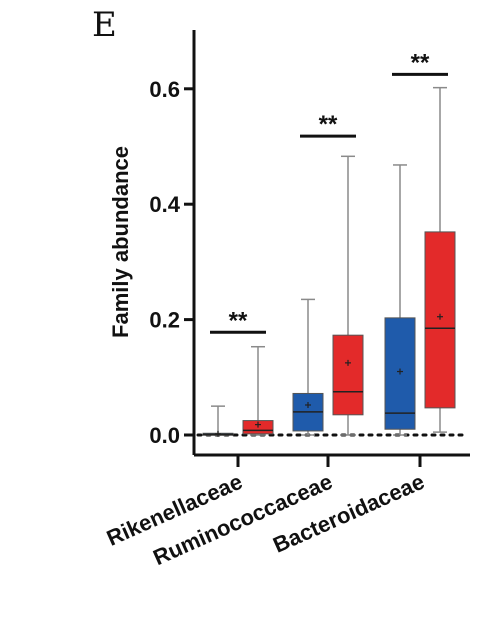  Describe the element at coordinates (120, 242) in the screenshot. I see `y-axis-title: Family abundance` at that location.